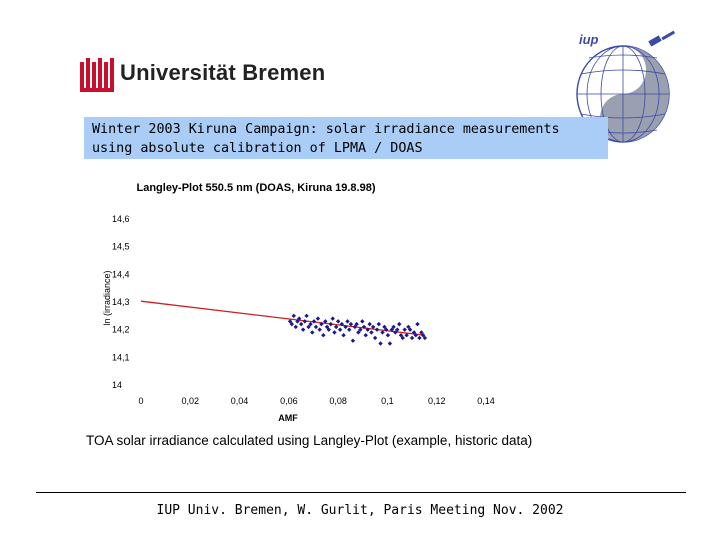 This screenshot has width=720, height=540. Describe the element at coordinates (223, 72) in the screenshot. I see `university-name: Universität Bremen` at that location.